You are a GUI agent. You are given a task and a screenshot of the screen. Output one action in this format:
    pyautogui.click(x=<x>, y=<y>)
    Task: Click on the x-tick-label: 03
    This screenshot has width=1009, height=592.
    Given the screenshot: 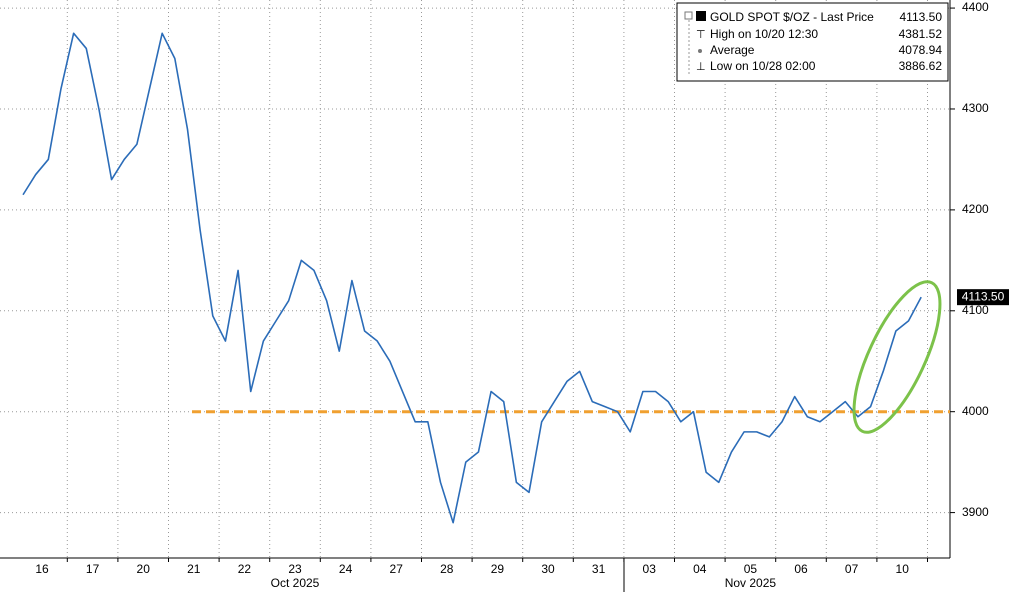 What is the action you would take?
    pyautogui.click(x=650, y=569)
    